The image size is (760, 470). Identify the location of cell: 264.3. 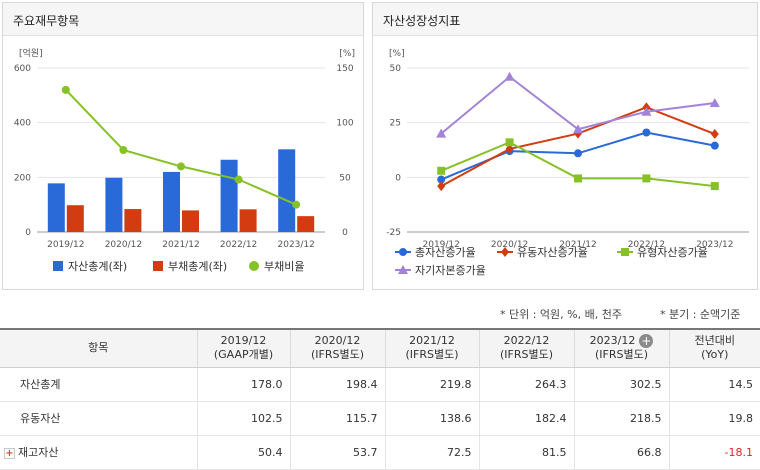
(526, 384).